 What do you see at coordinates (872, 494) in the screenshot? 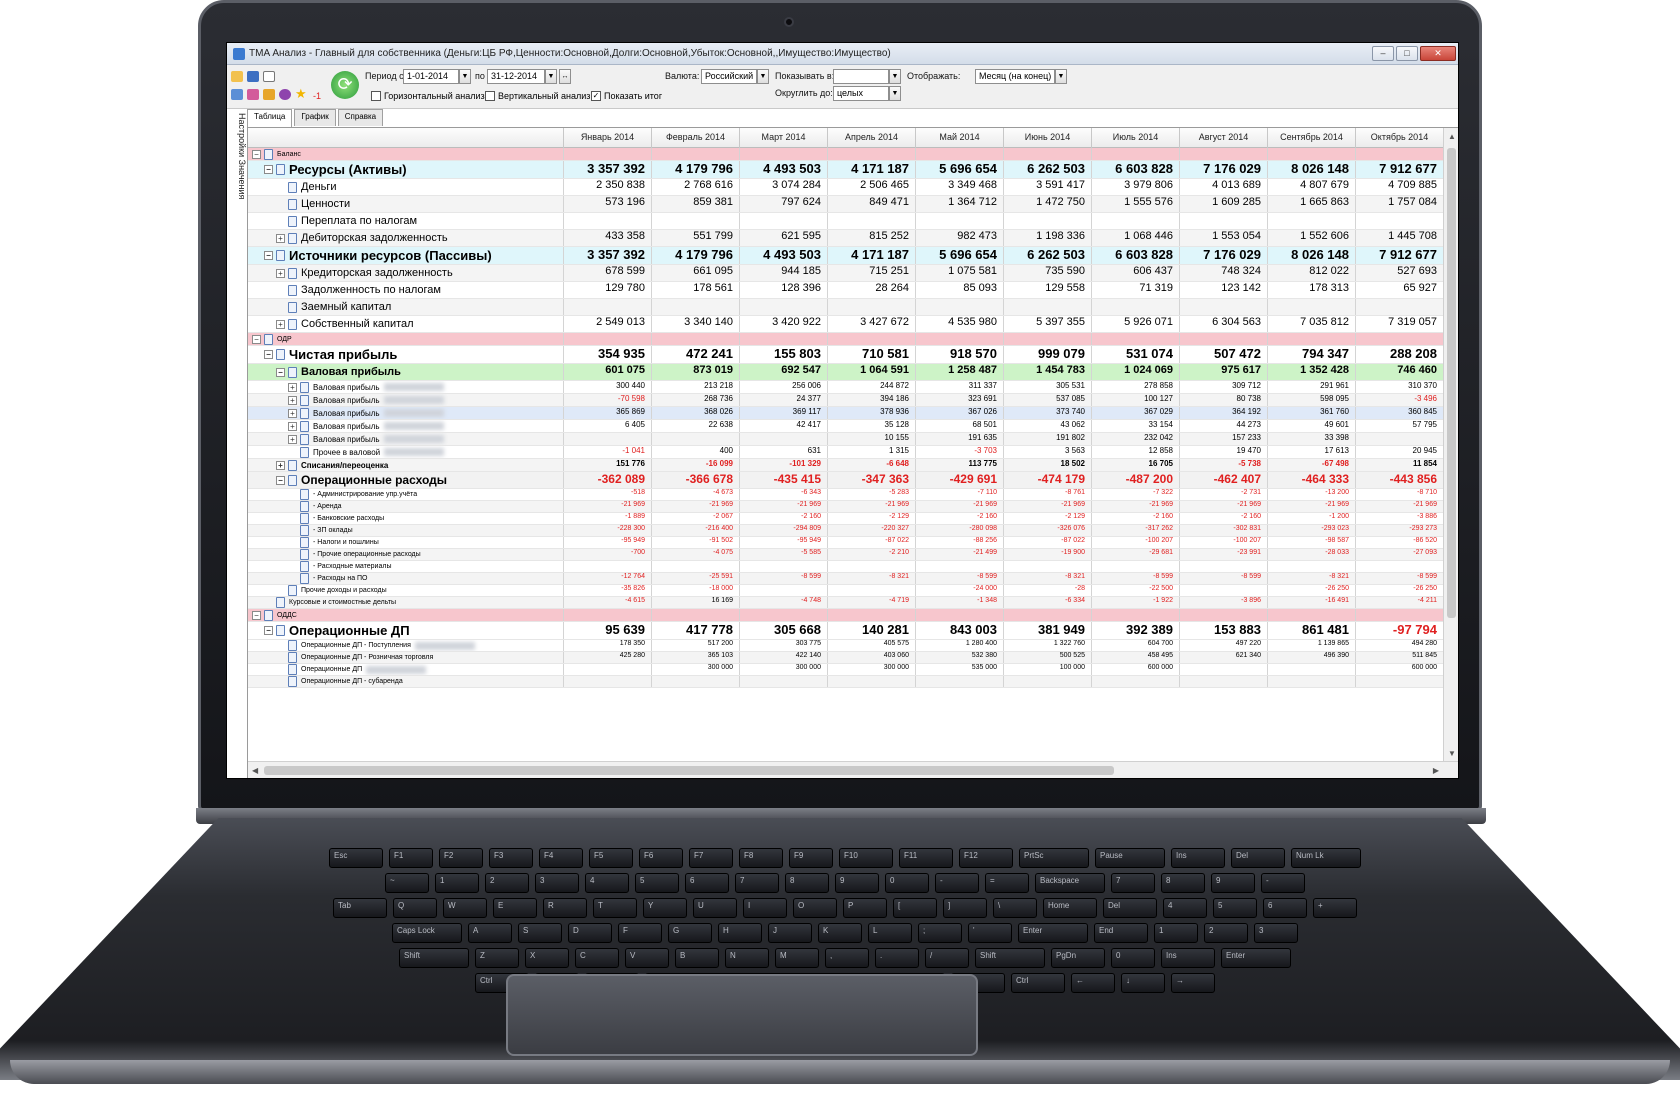
I see `table-cell: -5 283` at bounding box center [872, 494].